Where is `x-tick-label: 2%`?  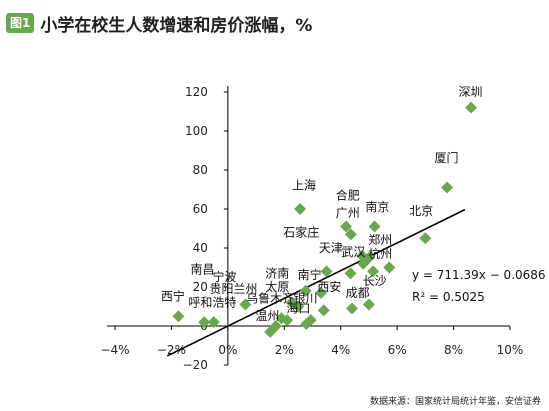 x-tick-label: 2% is located at coordinates (284, 350).